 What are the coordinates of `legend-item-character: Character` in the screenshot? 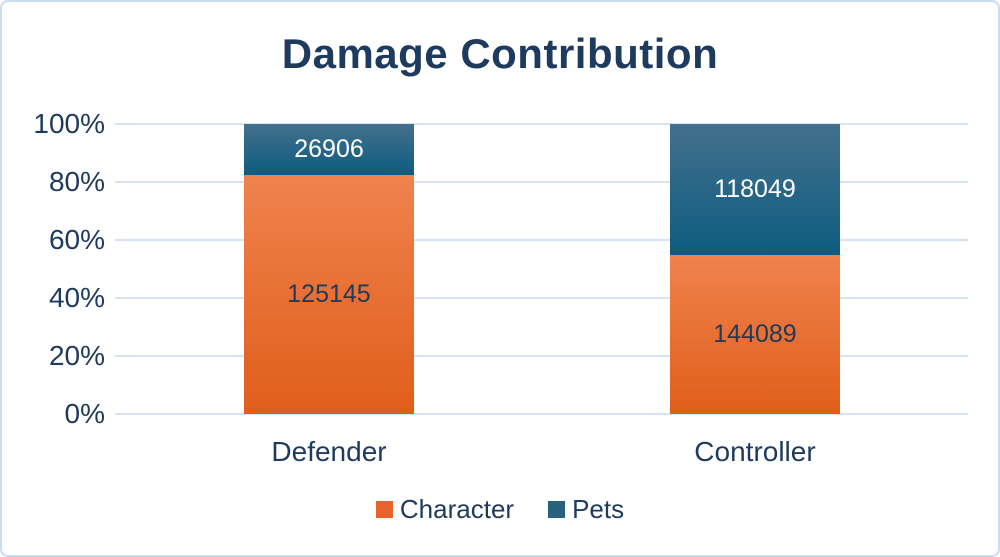 It's located at (445, 509).